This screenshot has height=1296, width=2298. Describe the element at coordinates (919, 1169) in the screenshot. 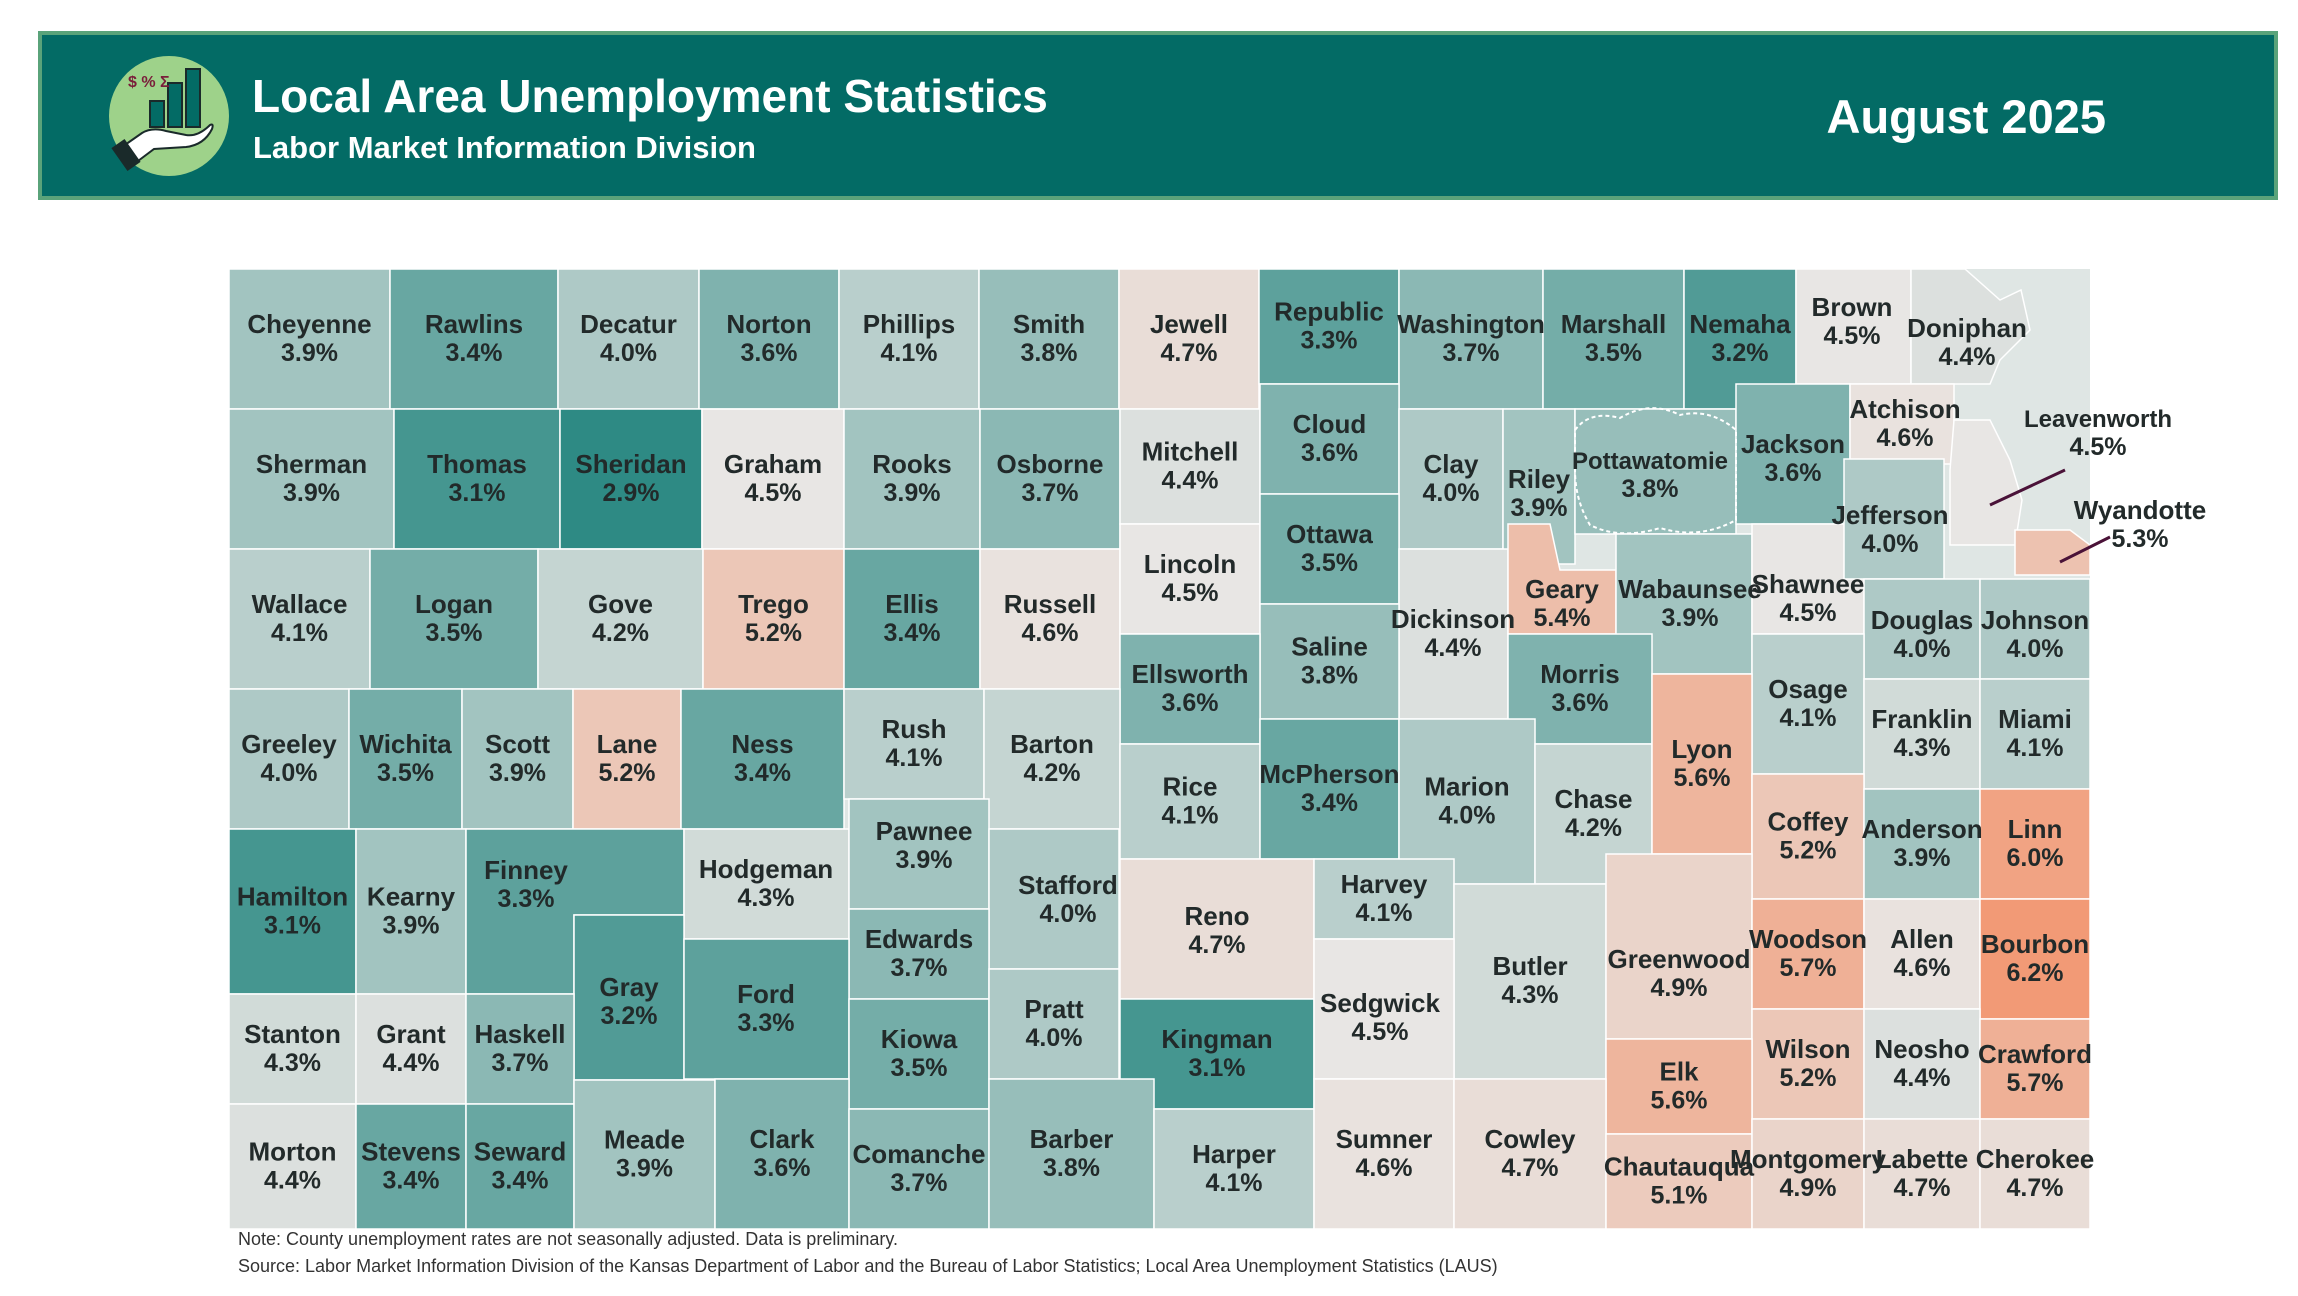

I see `county-comanche` at that location.